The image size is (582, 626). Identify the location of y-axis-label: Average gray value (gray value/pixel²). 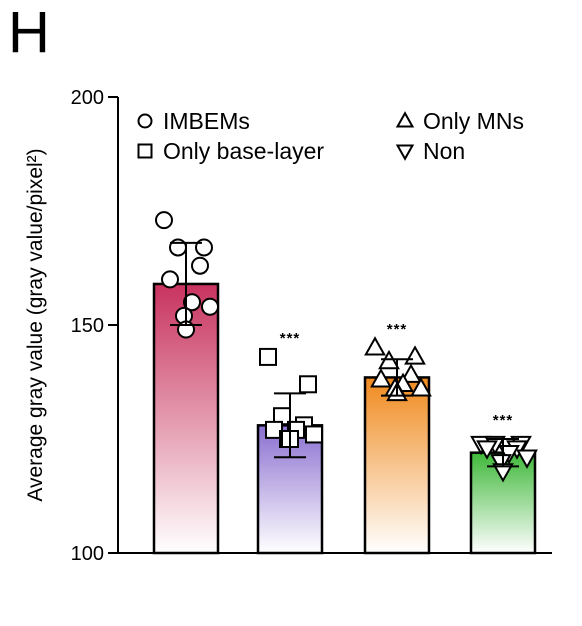
(35, 324).